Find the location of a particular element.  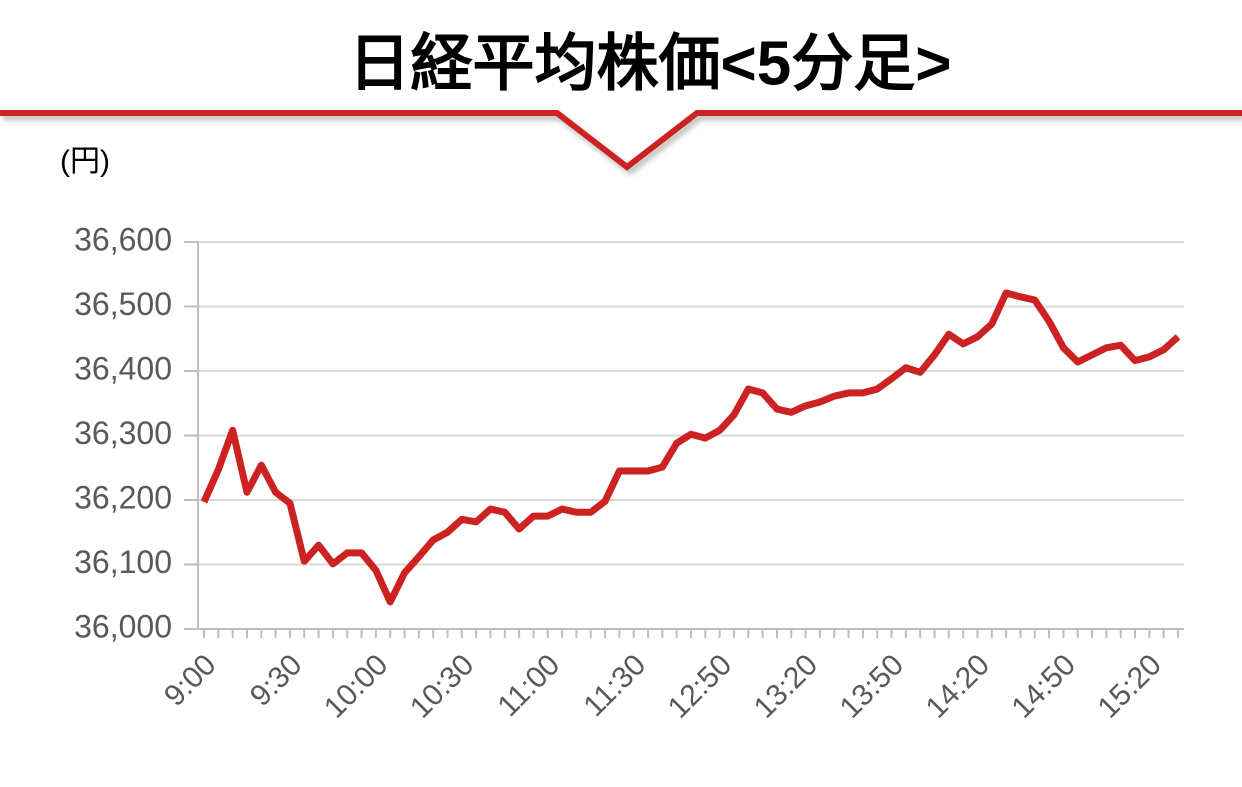

x-tick-label: 13:50 is located at coordinates (872, 686).